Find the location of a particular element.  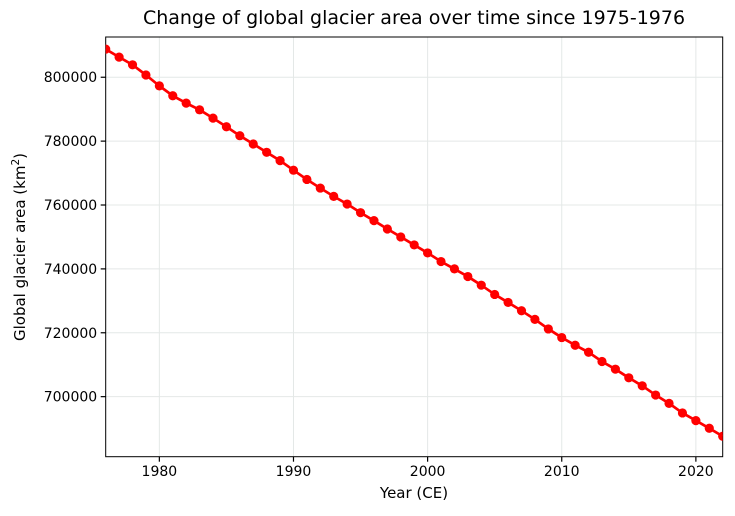

y-tick-label: 780000 is located at coordinates (70, 142).